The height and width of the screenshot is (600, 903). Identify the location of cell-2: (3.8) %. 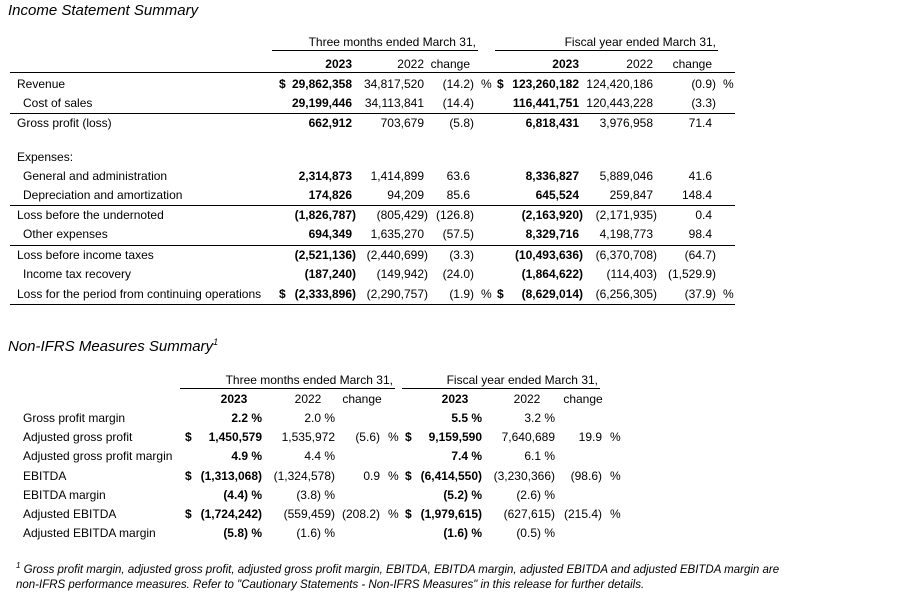
(315, 495).